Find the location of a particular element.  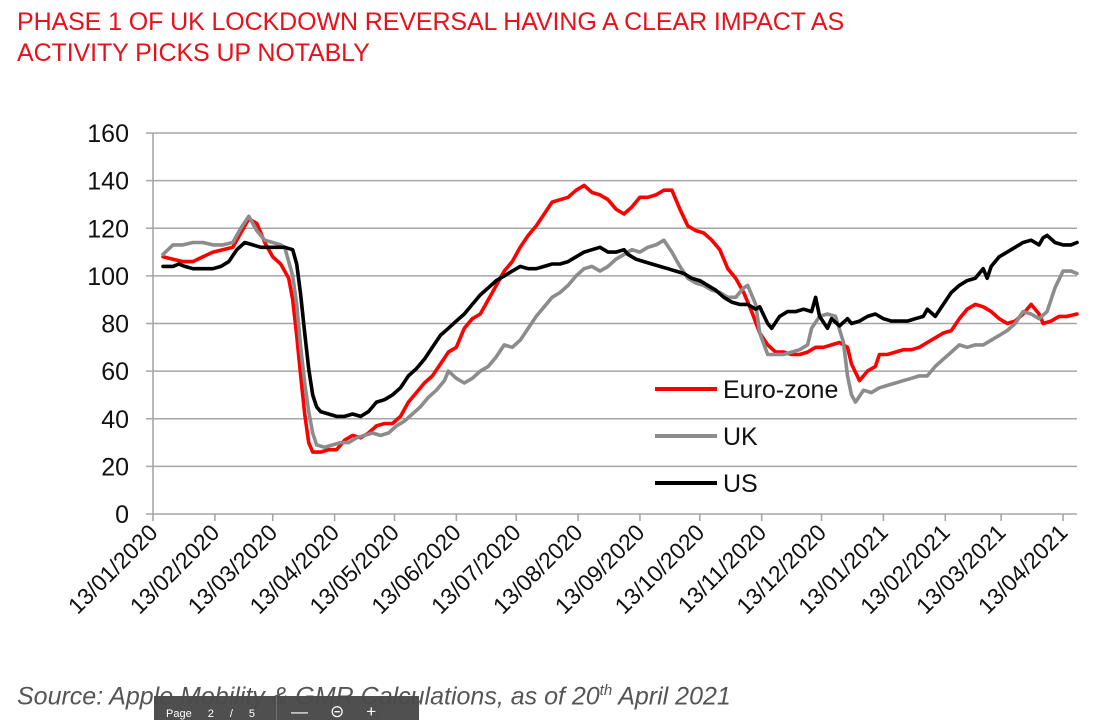

plus-icon: + is located at coordinates (371, 711).